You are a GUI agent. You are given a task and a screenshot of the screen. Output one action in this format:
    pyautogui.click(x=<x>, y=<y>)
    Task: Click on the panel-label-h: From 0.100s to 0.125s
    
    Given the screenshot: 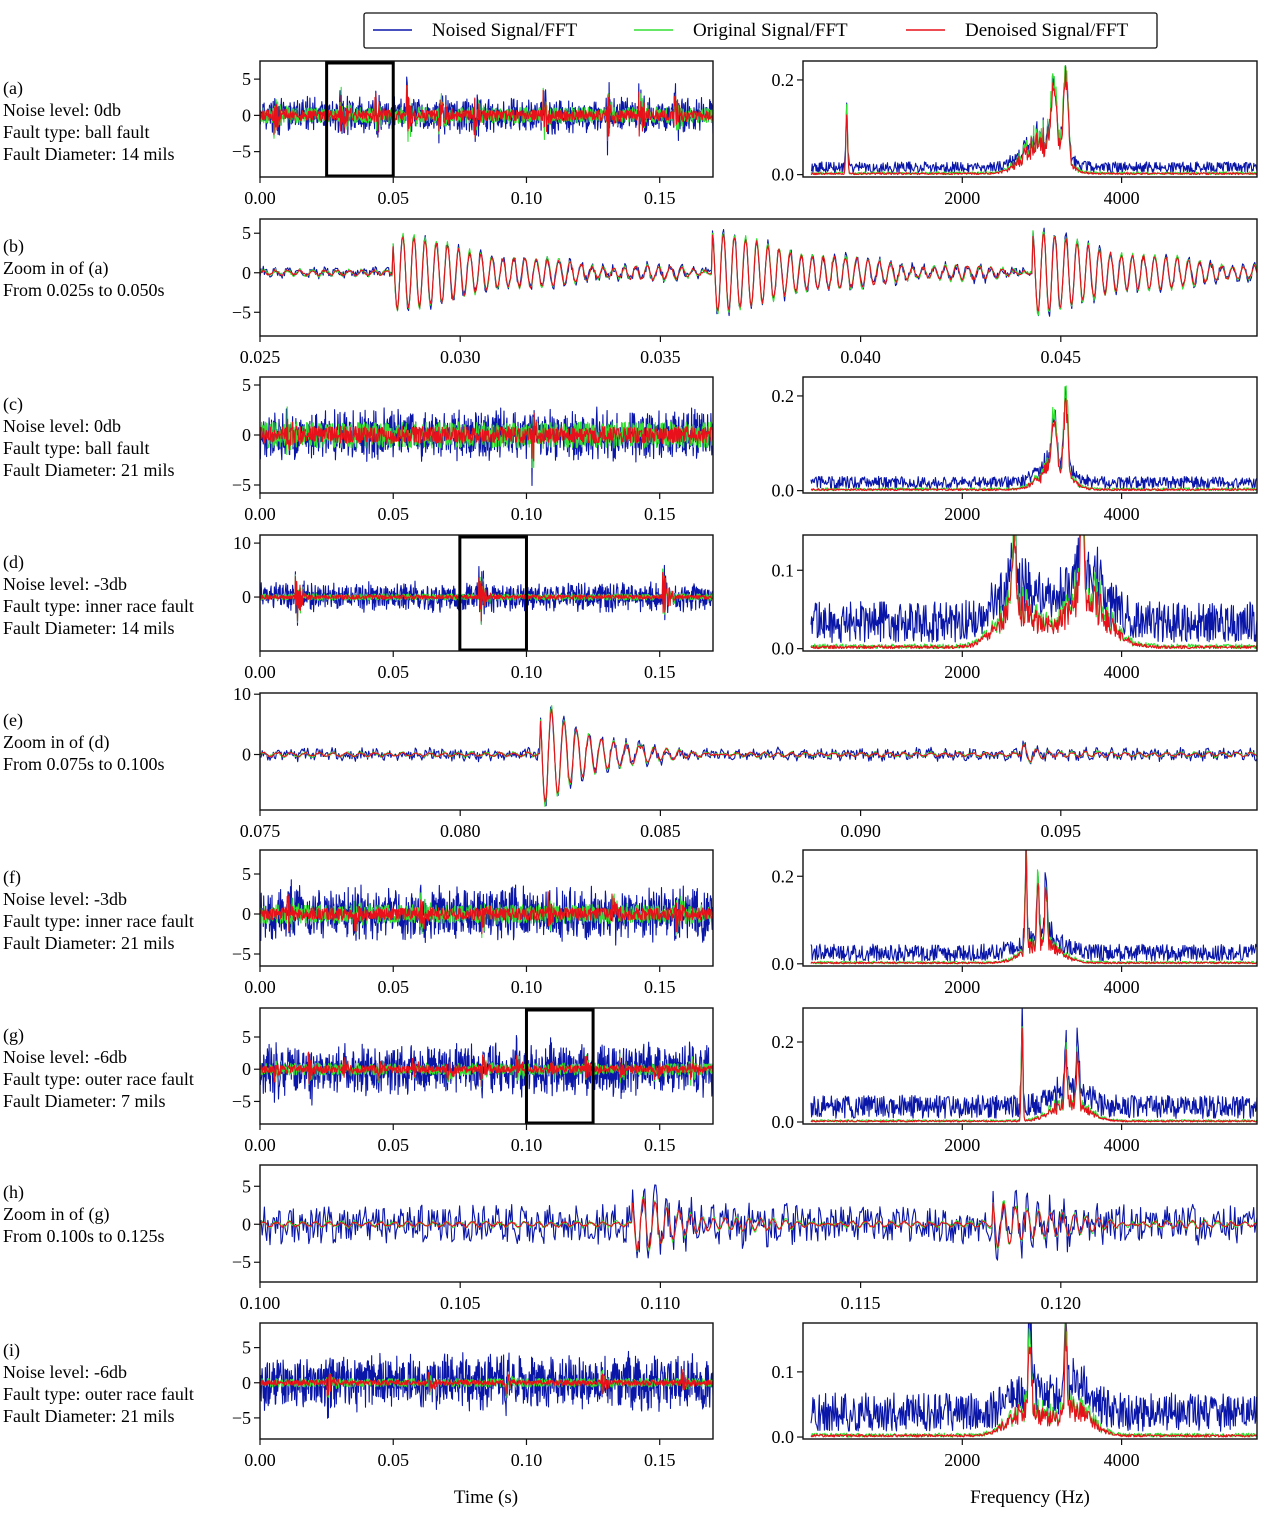 What is the action you would take?
    pyautogui.click(x=84, y=1236)
    